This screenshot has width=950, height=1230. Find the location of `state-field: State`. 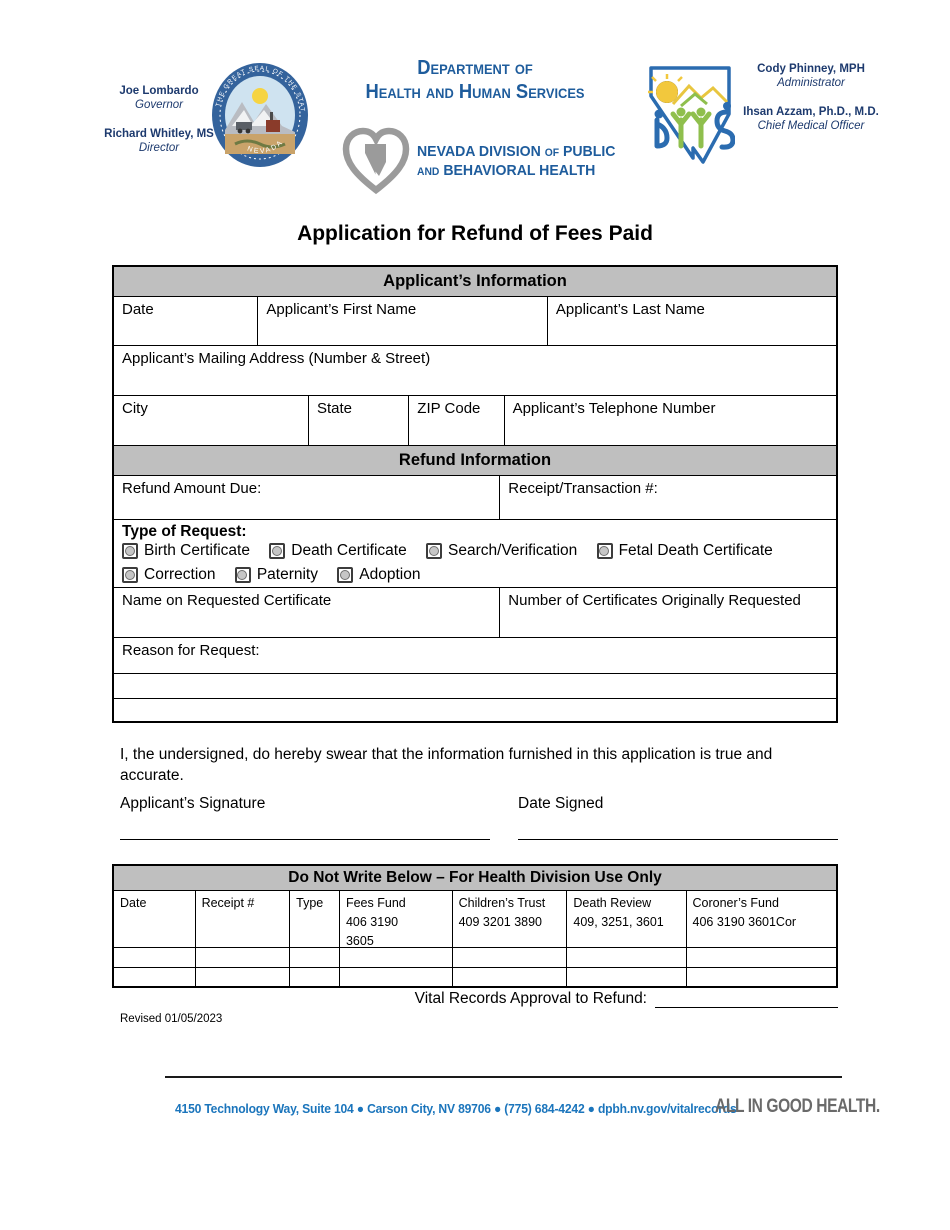

state-field: State is located at coordinates (359, 420).